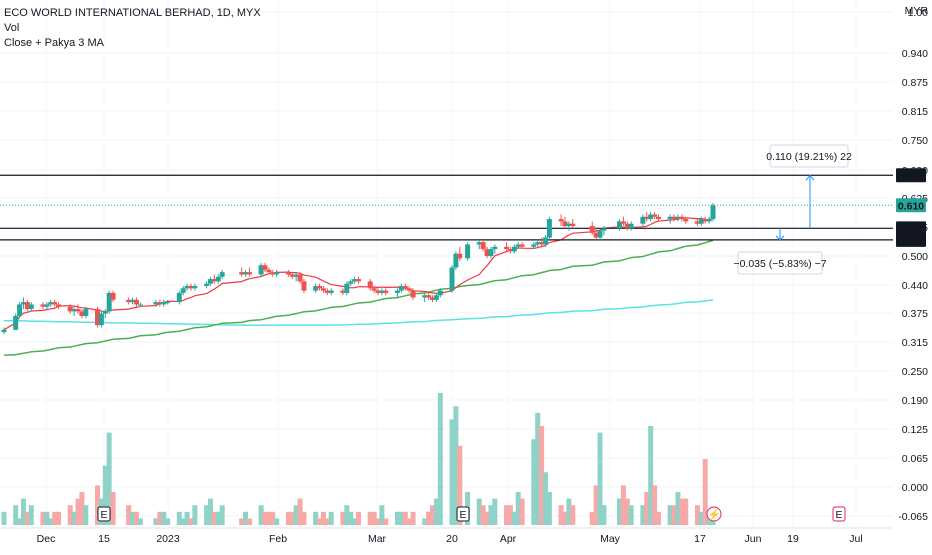 Image resolution: width=932 pixels, height=555 pixels. What do you see at coordinates (911, 176) in the screenshot?
I see `level-high-badge: 0.675` at bounding box center [911, 176].